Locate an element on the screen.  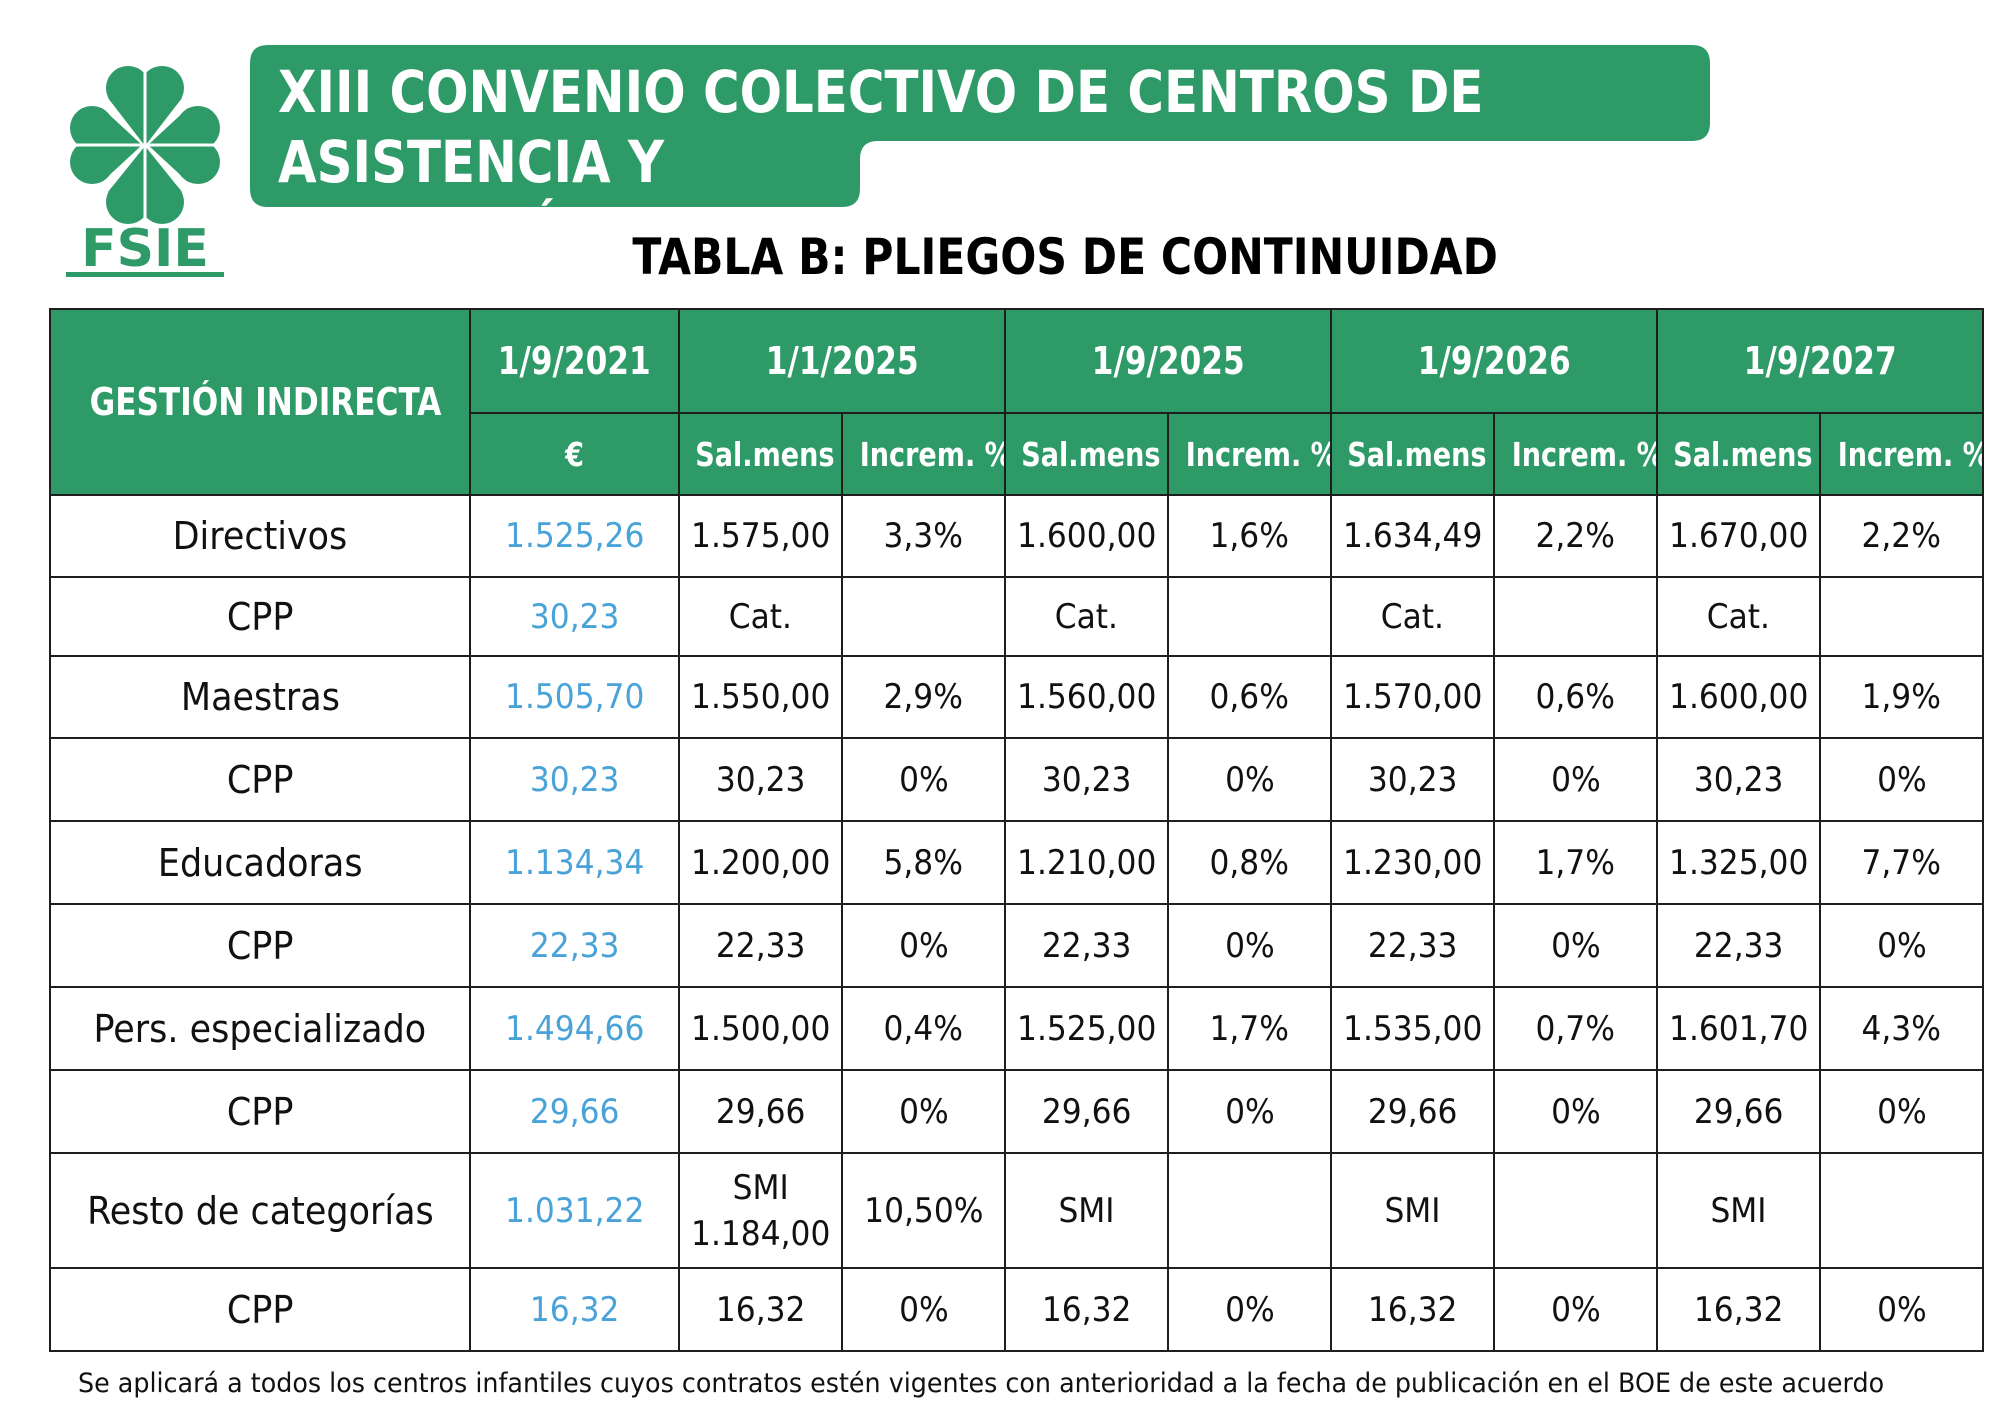
table-subtitle: TABLA B: PLIEGOS DE CONTINUIDAD is located at coordinates (1065, 257).